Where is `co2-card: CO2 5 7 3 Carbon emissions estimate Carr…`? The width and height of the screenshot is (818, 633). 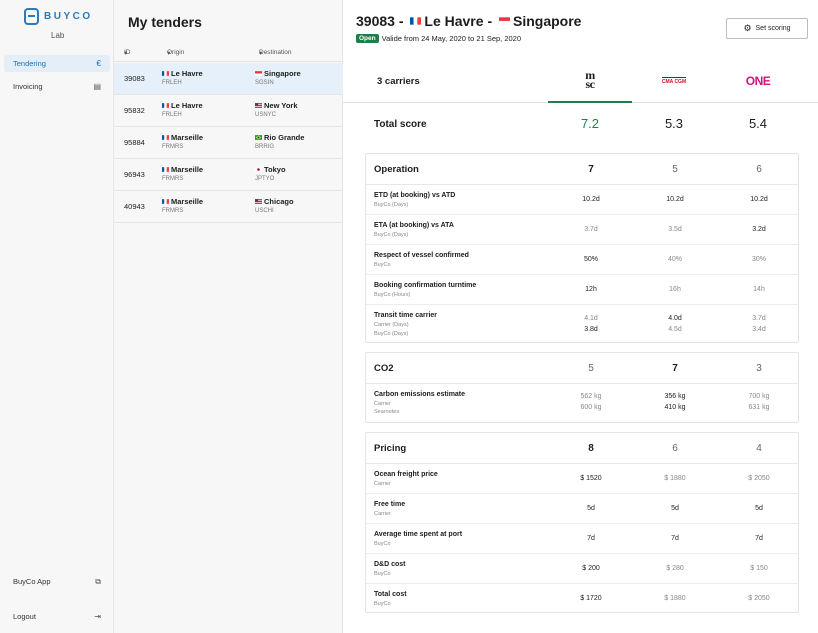 co2-card: CO2 5 7 3 Carbon emissions estimate Carr… is located at coordinates (582, 387).